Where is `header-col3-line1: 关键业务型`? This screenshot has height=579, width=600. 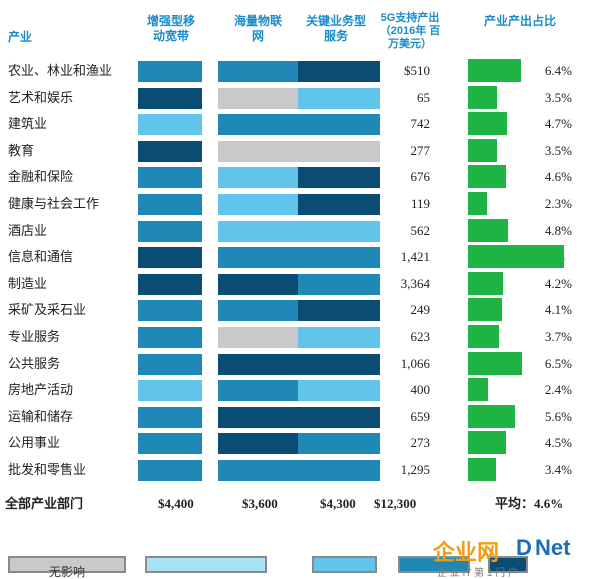
header-col3-line1: 关键业务型 is located at coordinates (335, 21).